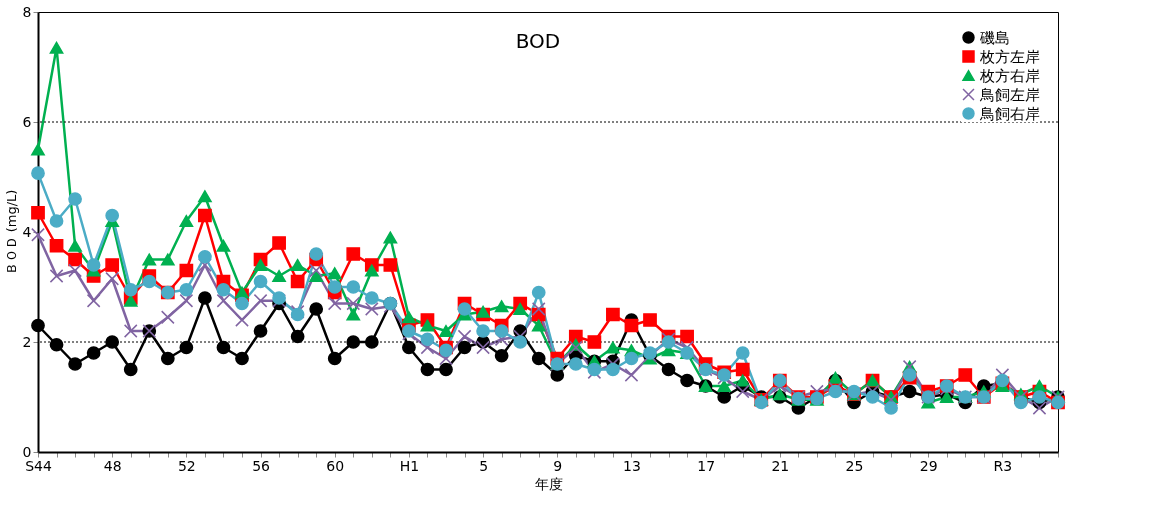  I want to click on x-tick-label: 52, so click(186, 465).